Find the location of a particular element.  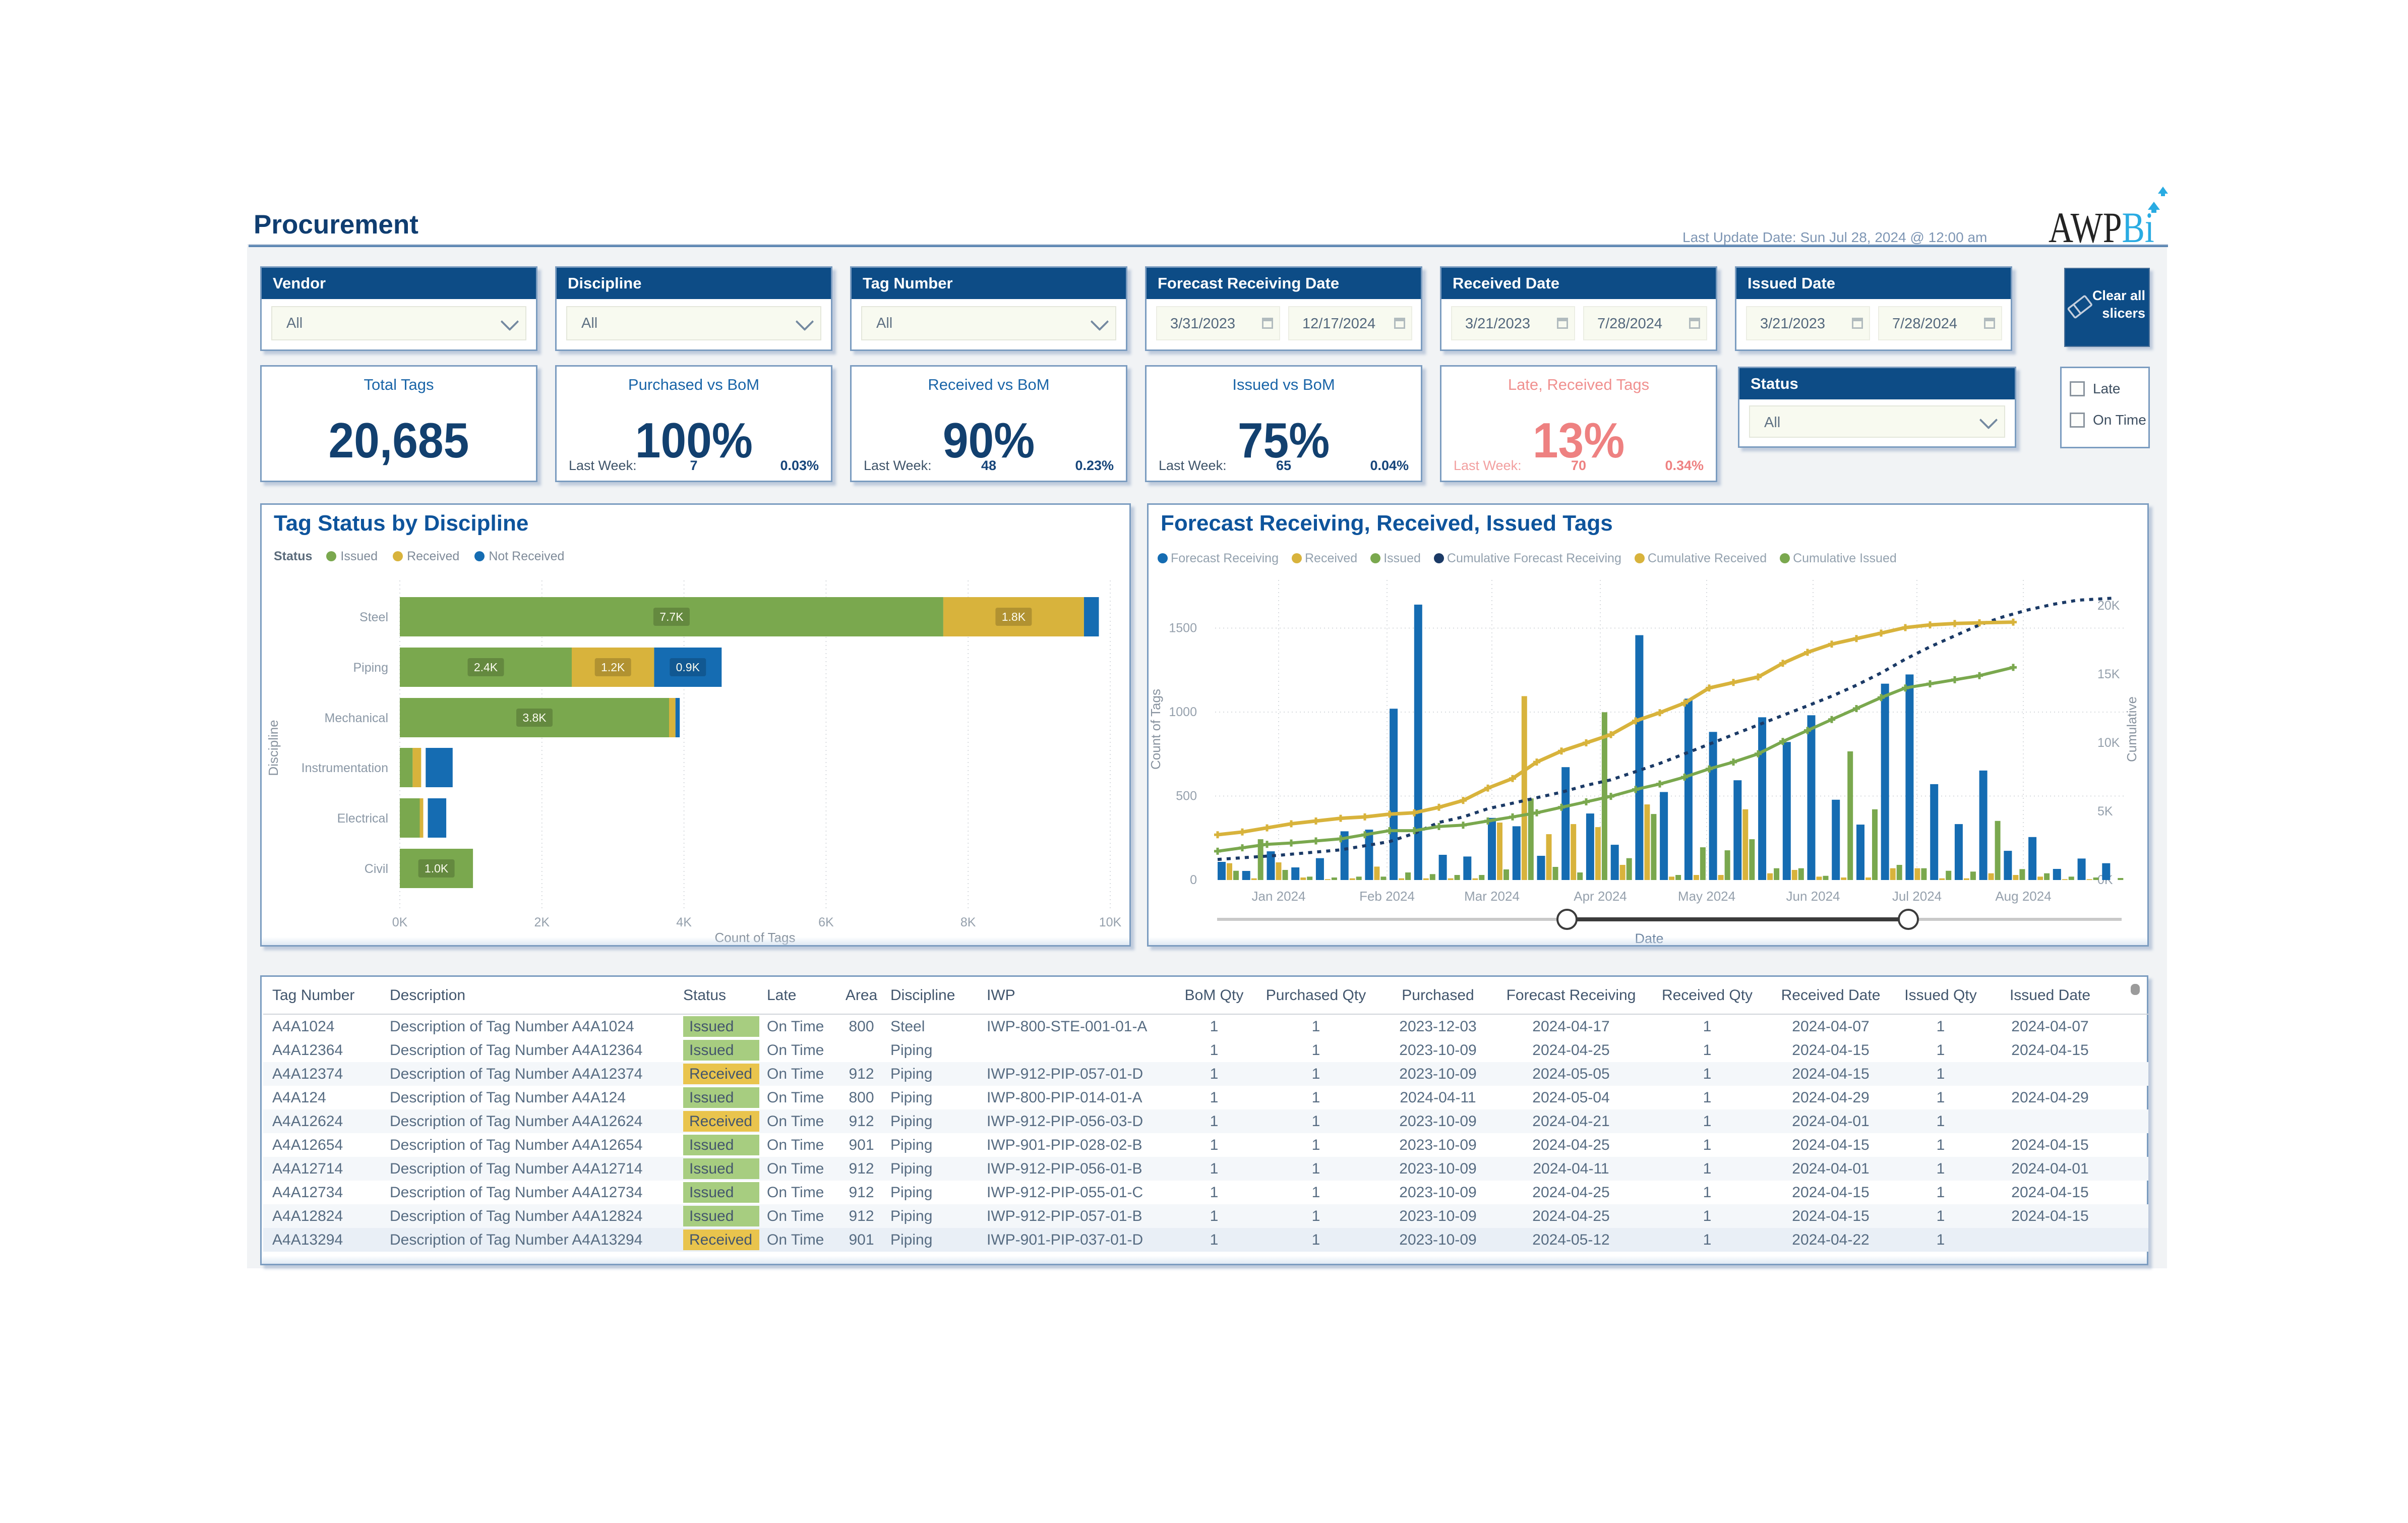

svg-text: 1.2K is located at coordinates (613, 667).